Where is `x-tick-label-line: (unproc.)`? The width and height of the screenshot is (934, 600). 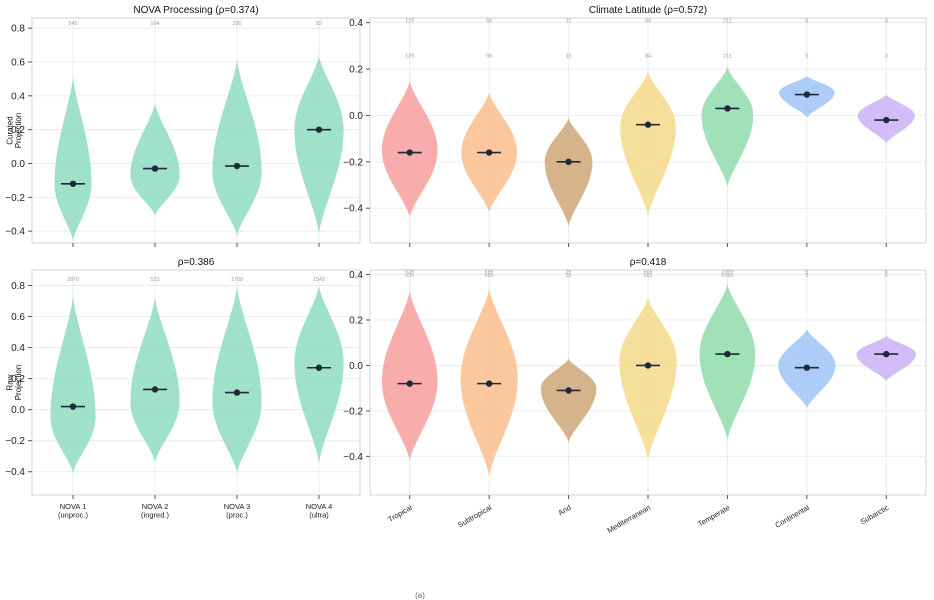
x-tick-label-line: (unproc.) is located at coordinates (73, 515).